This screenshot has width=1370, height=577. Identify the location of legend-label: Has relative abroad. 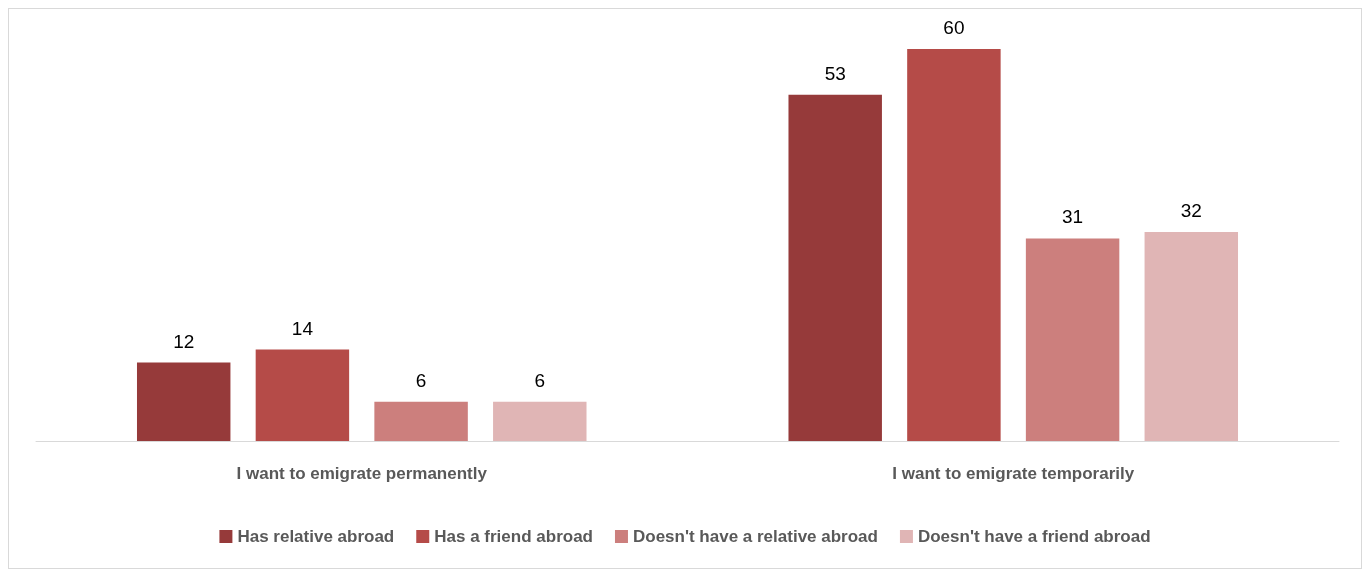
(316, 536).